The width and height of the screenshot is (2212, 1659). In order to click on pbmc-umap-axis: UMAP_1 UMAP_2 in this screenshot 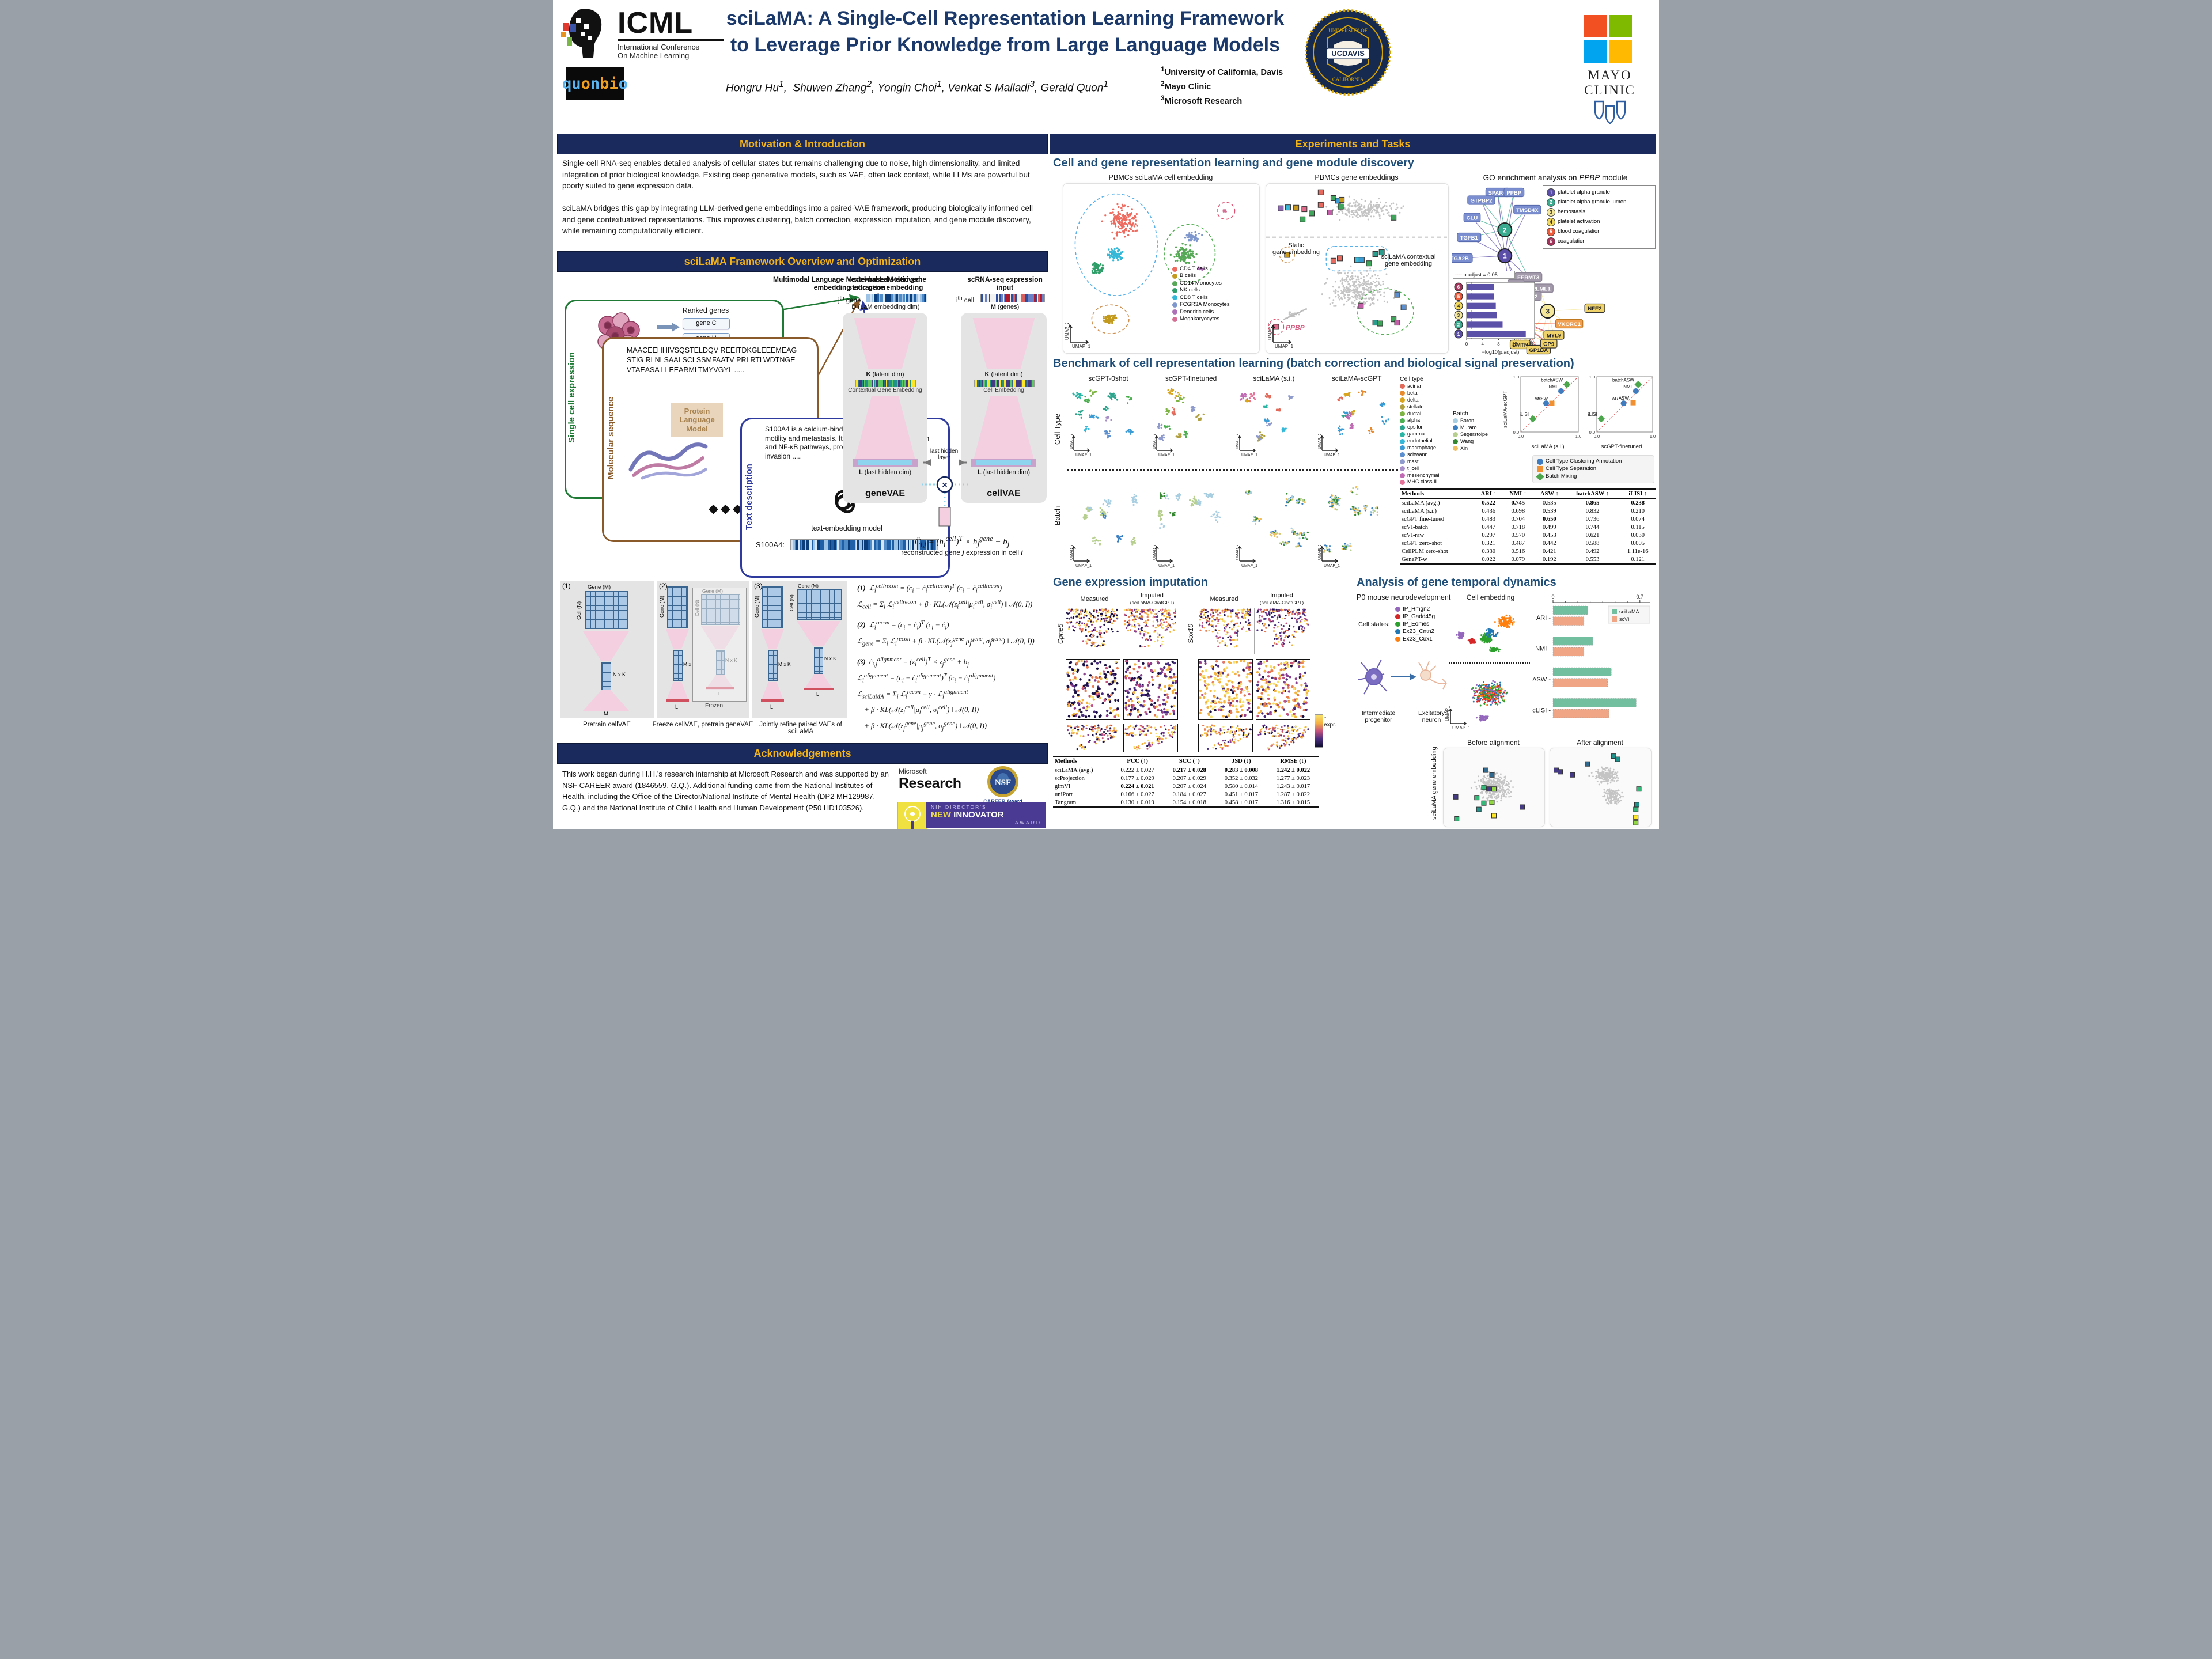, I will do `click(1078, 336)`.